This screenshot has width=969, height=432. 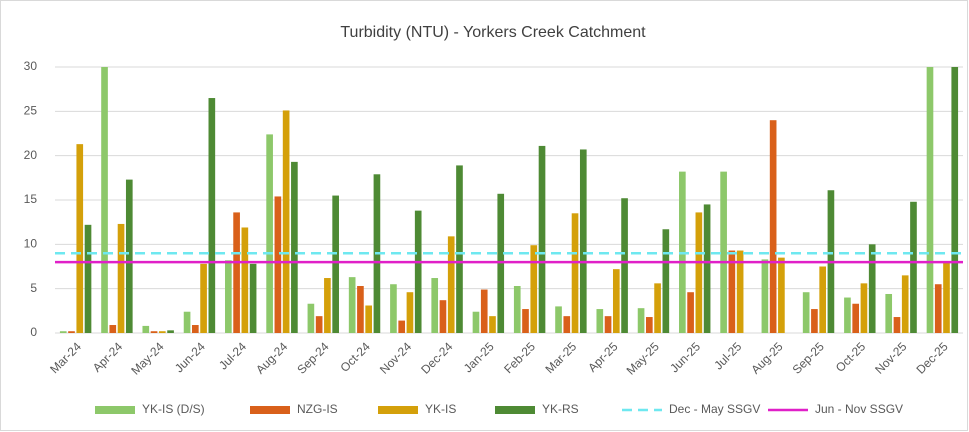 I want to click on y-tick-label: 15, so click(x=31, y=199).